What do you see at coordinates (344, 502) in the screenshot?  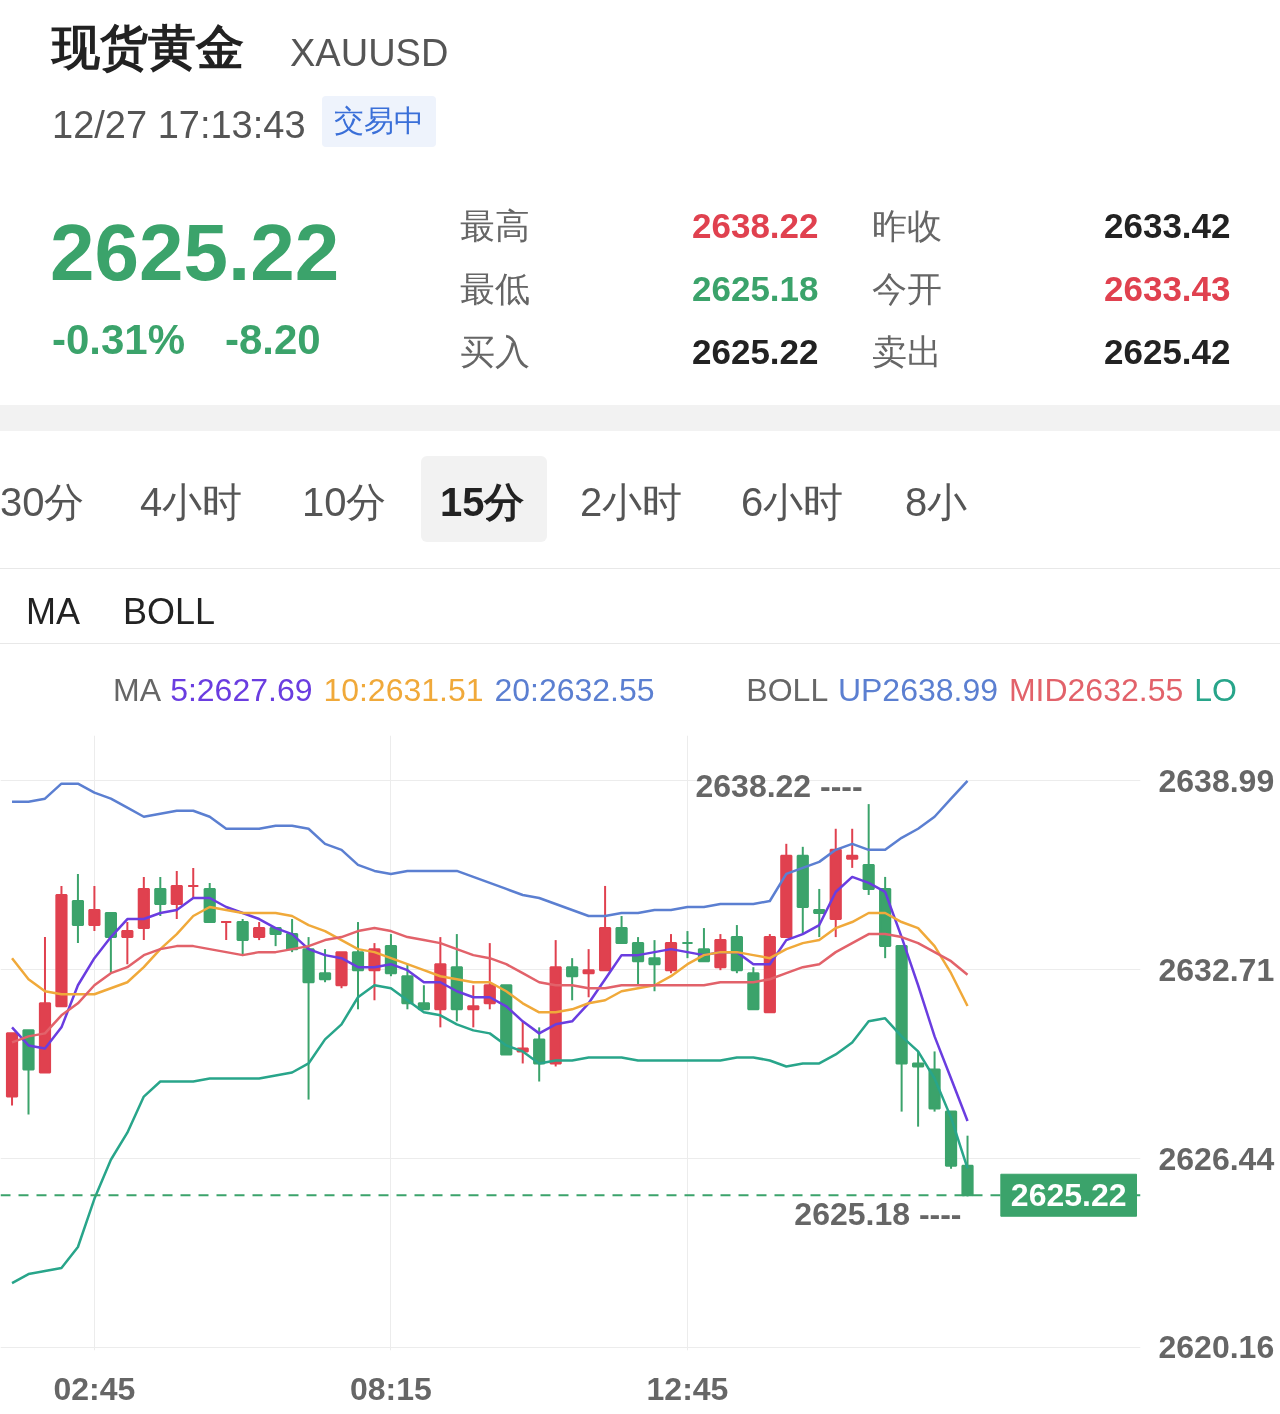 I see `text: 10分` at bounding box center [344, 502].